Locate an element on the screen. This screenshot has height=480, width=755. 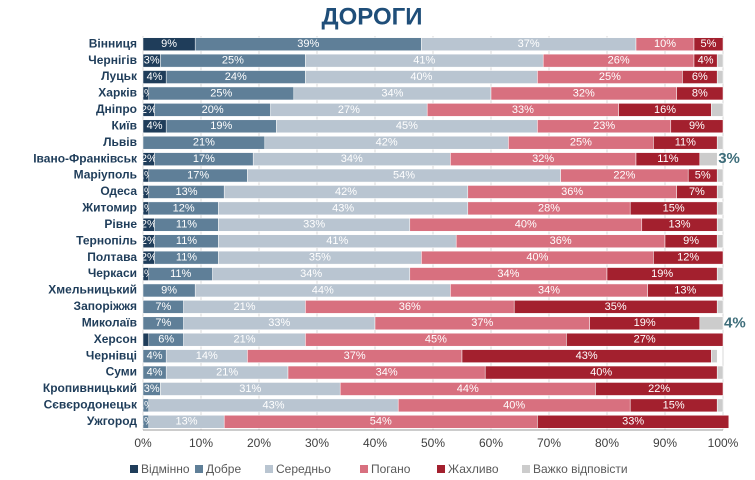
legend-label: Важко відповісти is located at coordinates (580, 469).